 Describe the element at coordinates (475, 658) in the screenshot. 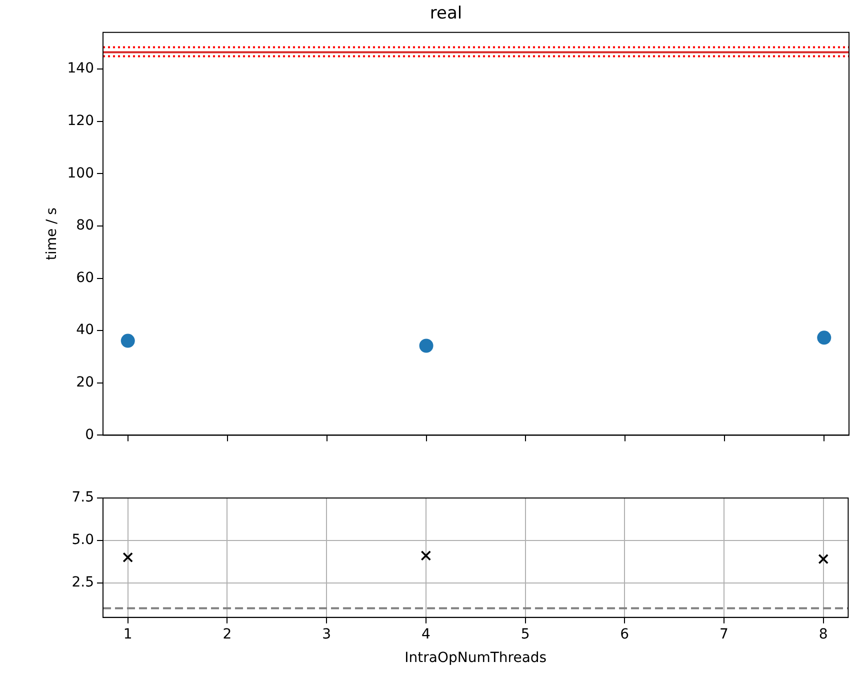

I see `x-axis-title: IntraOpNumThreads` at that location.